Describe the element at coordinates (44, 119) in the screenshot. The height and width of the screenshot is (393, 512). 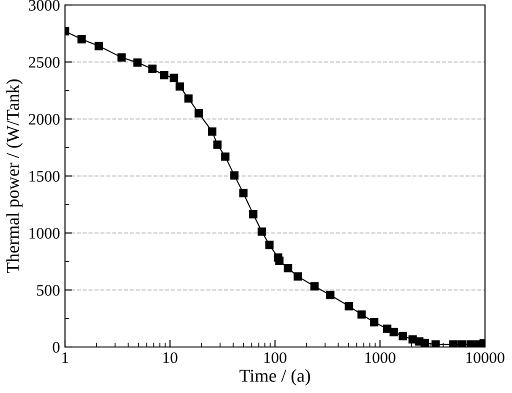
I see `y-tick-label: 2000` at that location.